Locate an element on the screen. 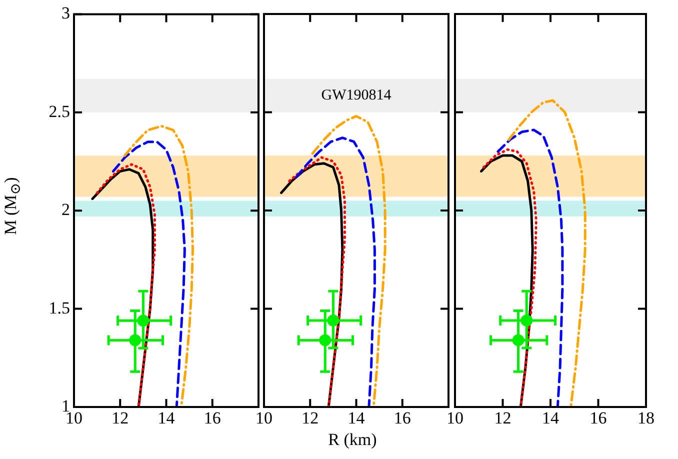  y-tick-label: 1.5 is located at coordinates (59, 308).